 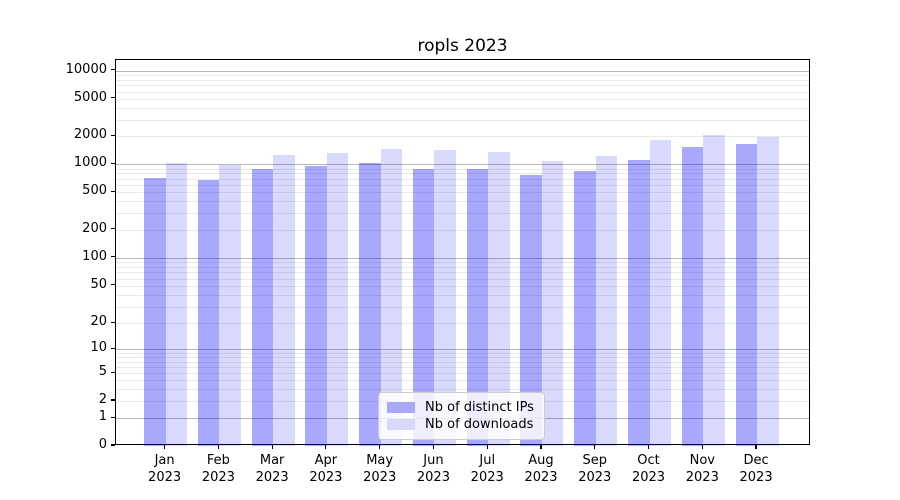 I want to click on x-tick-month: Nov, so click(x=702, y=460).